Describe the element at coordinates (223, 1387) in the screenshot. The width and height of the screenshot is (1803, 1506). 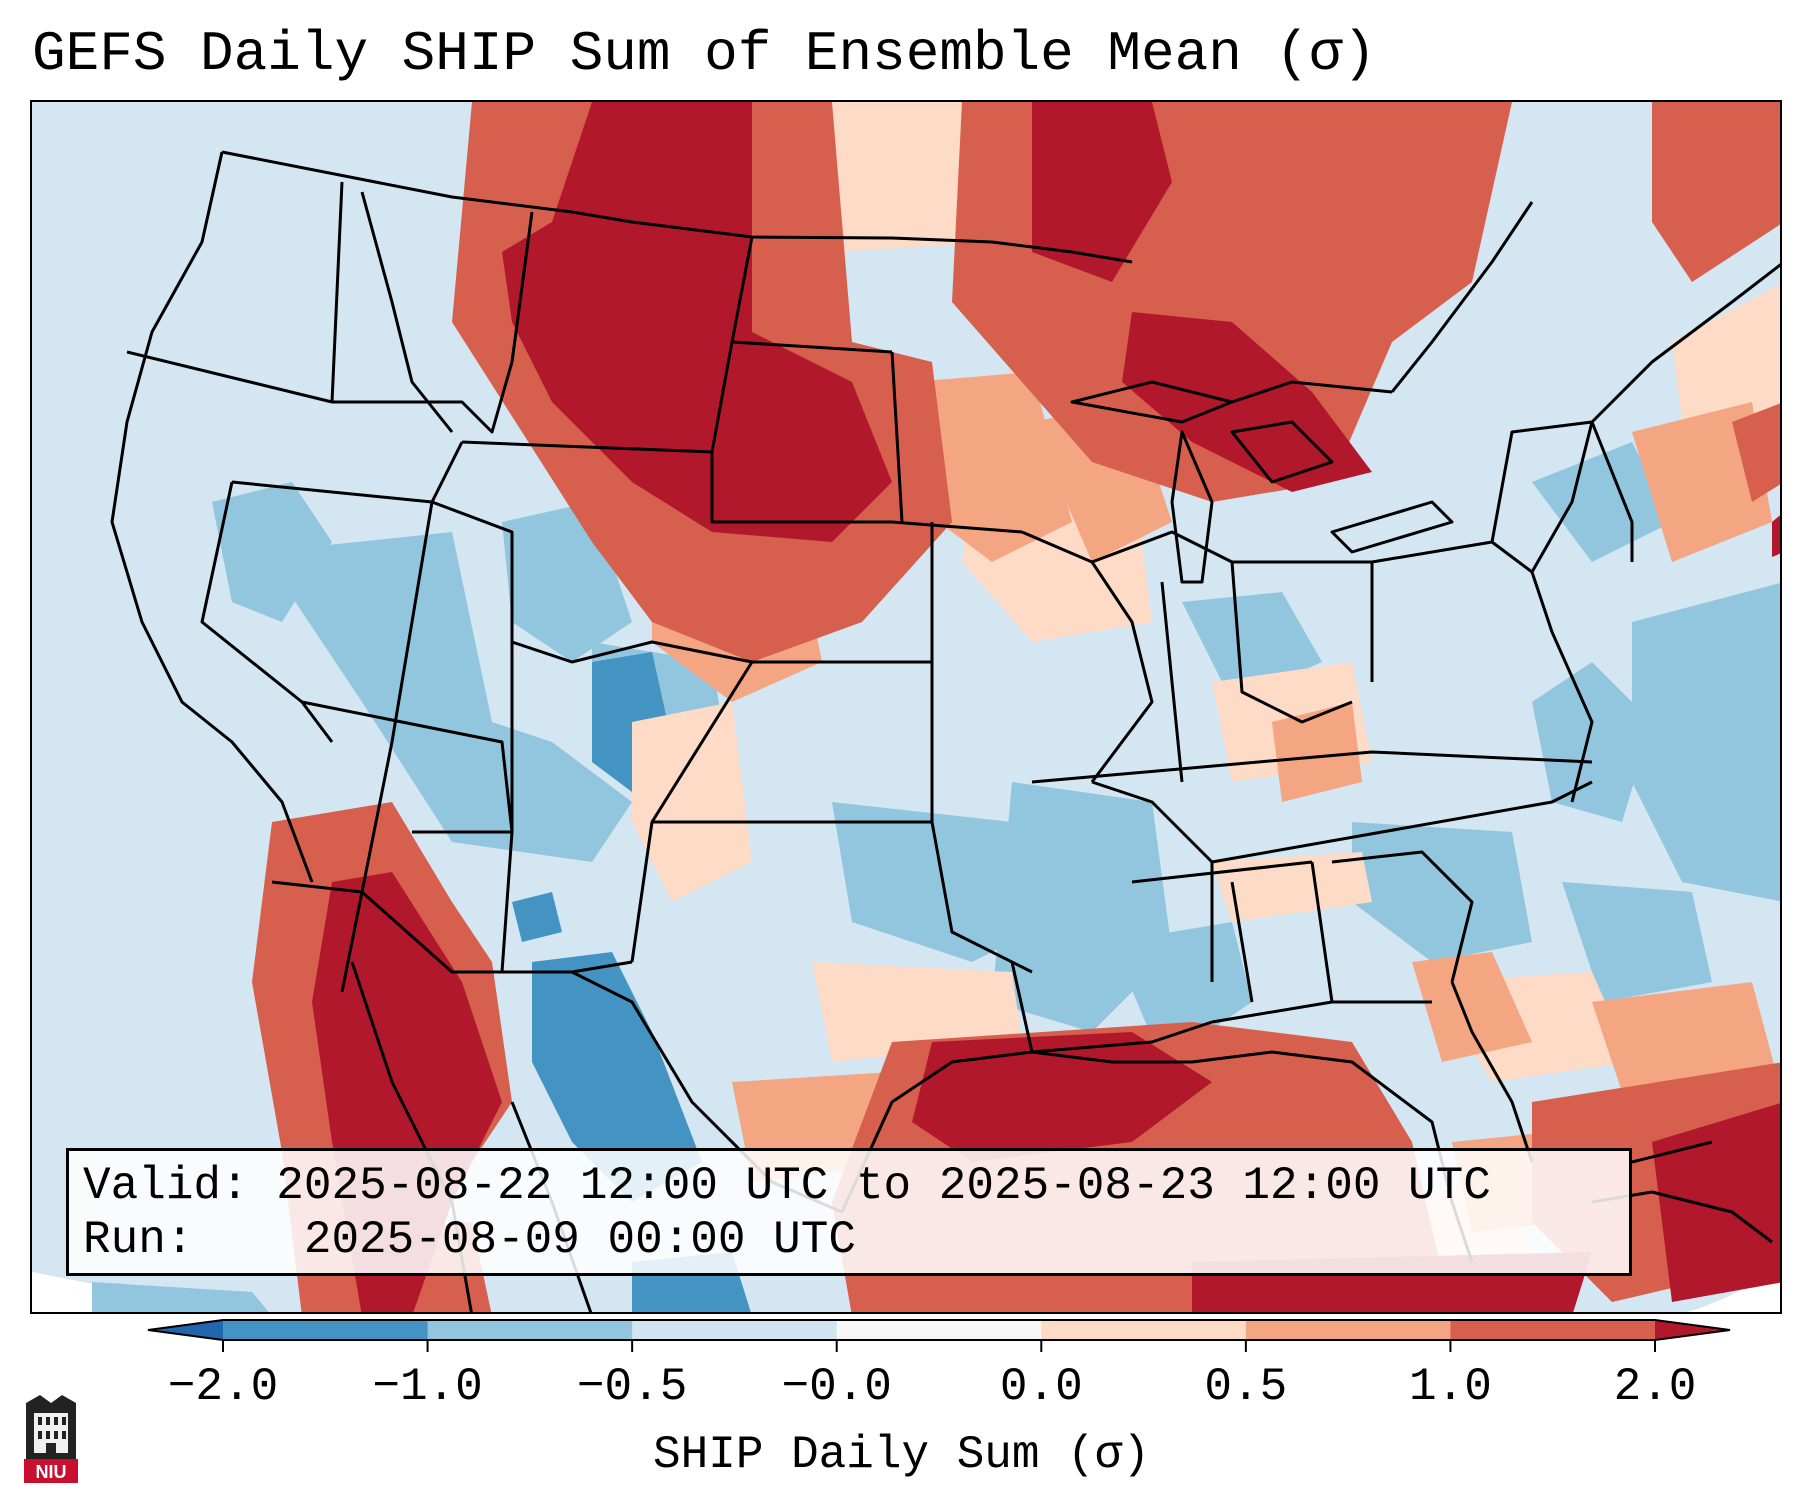
I see `colorbar-tick-label: −2.0` at that location.